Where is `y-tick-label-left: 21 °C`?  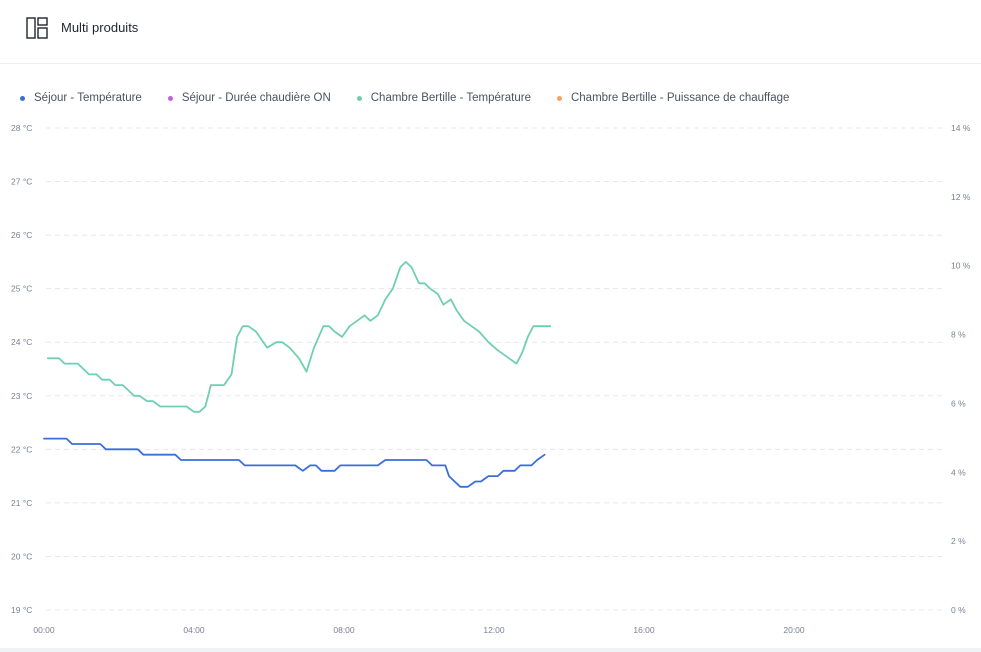 y-tick-label-left: 21 °C is located at coordinates (21, 503).